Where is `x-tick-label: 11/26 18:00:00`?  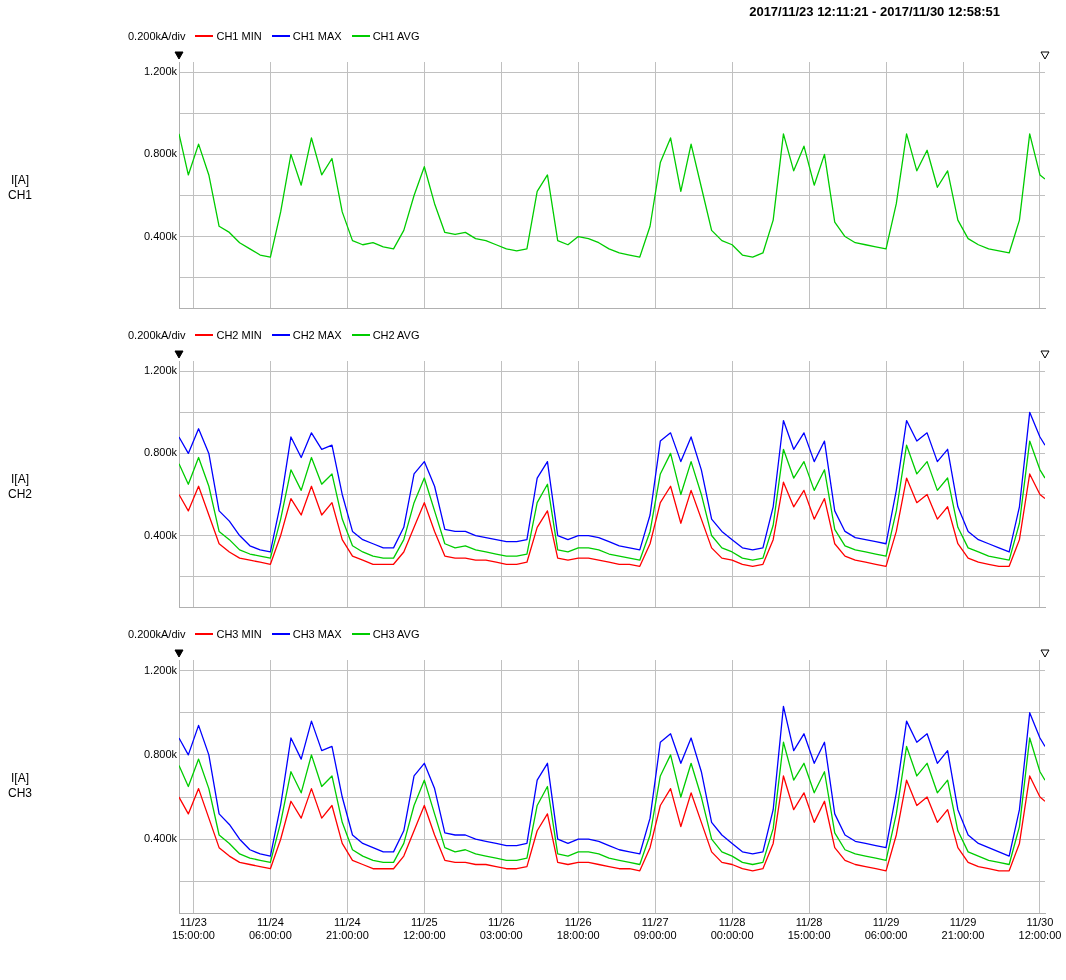 x-tick-label: 11/26 18:00:00 is located at coordinates (578, 928).